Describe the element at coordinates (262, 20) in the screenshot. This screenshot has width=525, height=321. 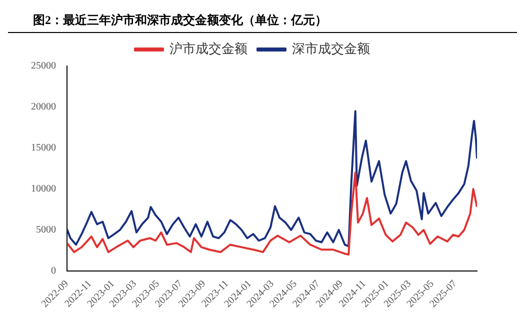
I see `chart-title: 图2：最近三年沪市和深市成交金额变化（单位：亿元）` at that location.